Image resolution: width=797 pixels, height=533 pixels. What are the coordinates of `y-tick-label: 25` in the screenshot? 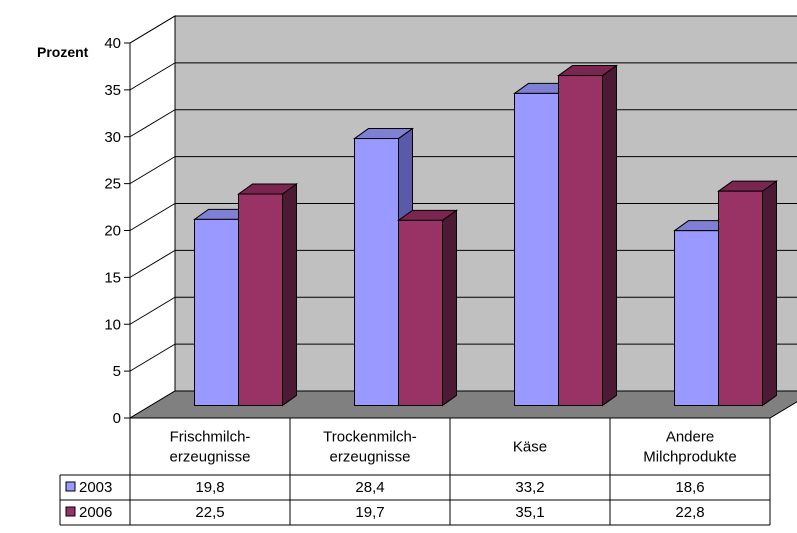 It's located at (112, 184).